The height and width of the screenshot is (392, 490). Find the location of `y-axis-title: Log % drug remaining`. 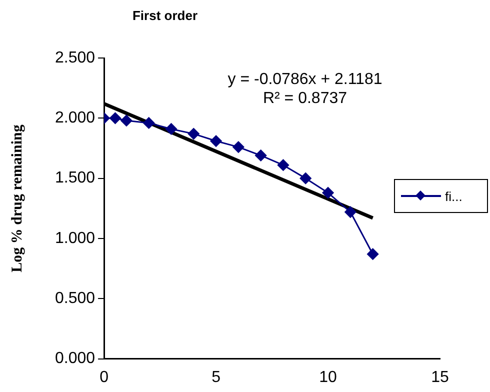

y-axis-title: Log % drug remaining is located at coordinates (18, 199).